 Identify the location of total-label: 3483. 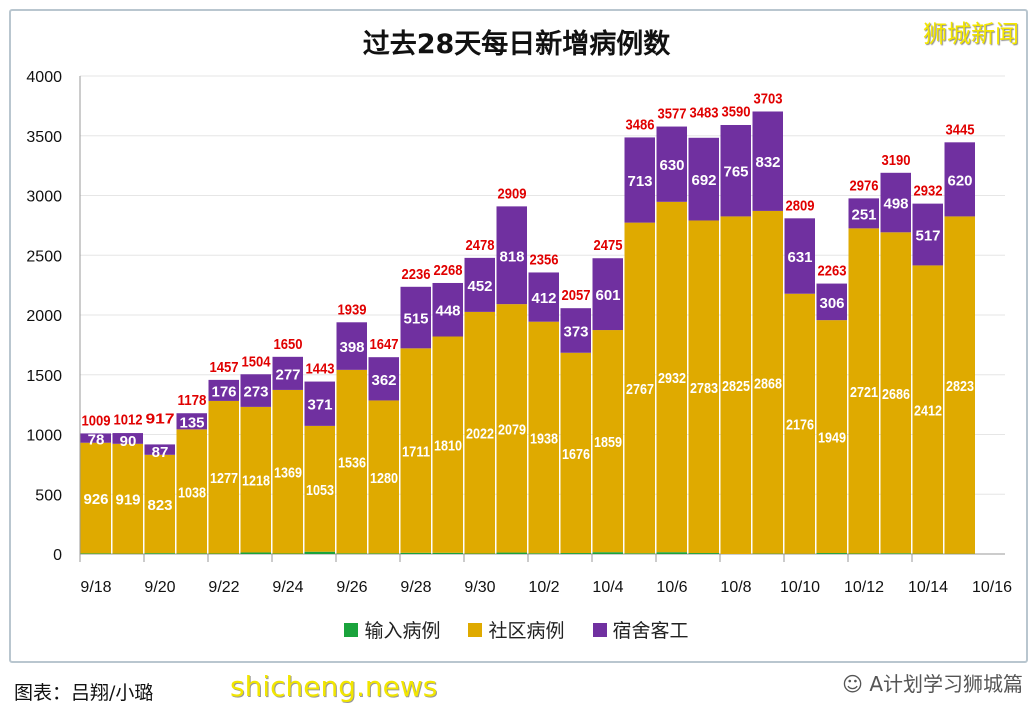
(704, 113).